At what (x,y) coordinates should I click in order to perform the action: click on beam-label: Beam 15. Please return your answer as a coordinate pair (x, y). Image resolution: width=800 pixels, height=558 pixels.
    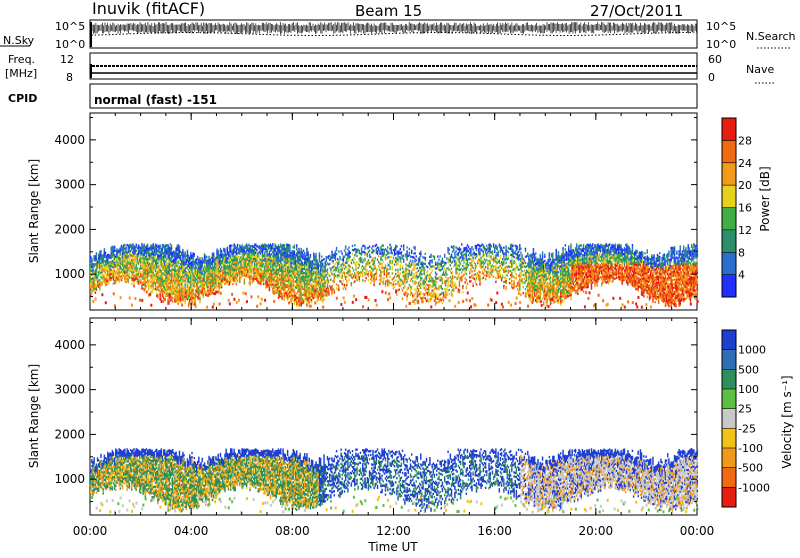
    Looking at the image, I should click on (388, 11).